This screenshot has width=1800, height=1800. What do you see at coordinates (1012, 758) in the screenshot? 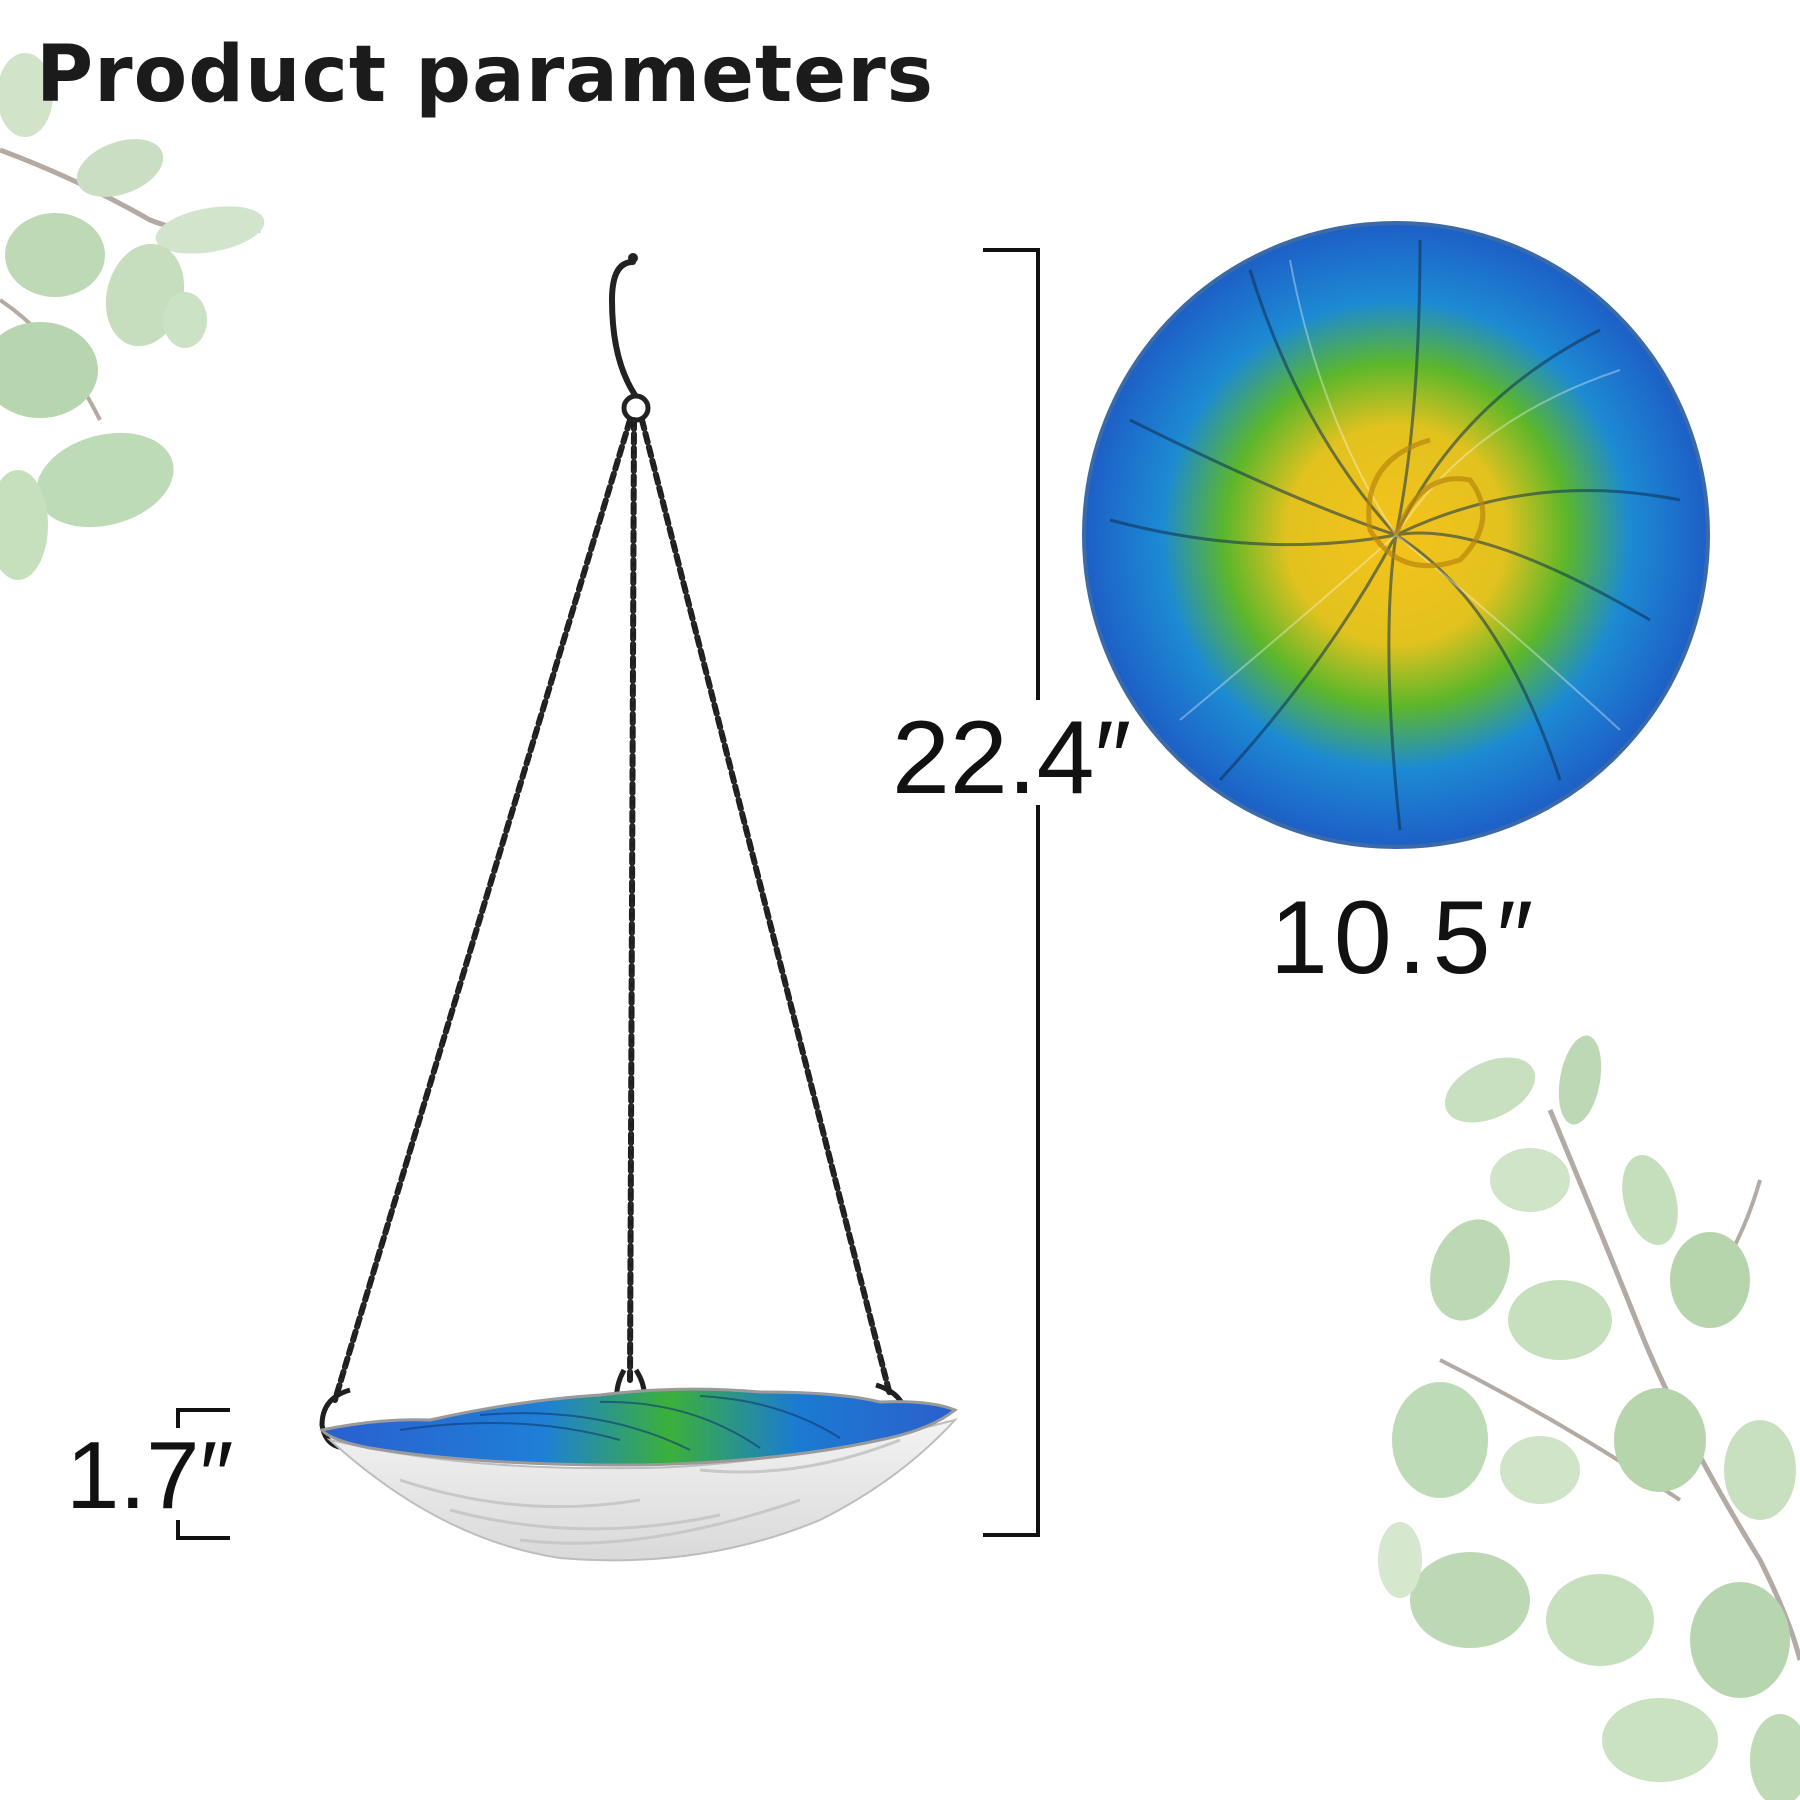
I see `height-dimension-label: 22.4″` at bounding box center [1012, 758].